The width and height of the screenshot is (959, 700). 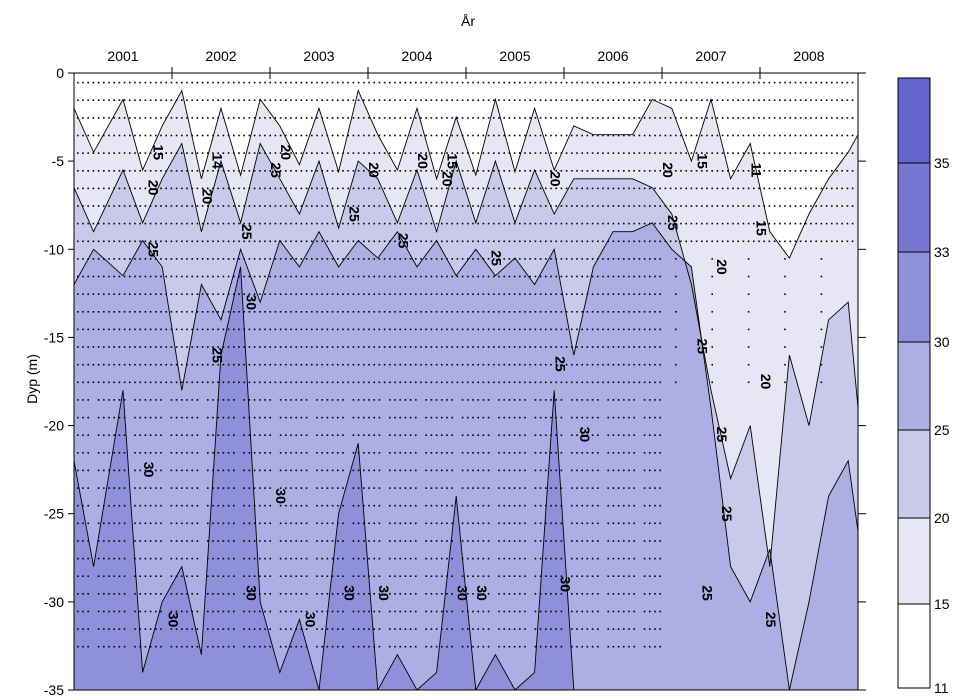 I want to click on colorbar-label: 25, so click(x=942, y=430).